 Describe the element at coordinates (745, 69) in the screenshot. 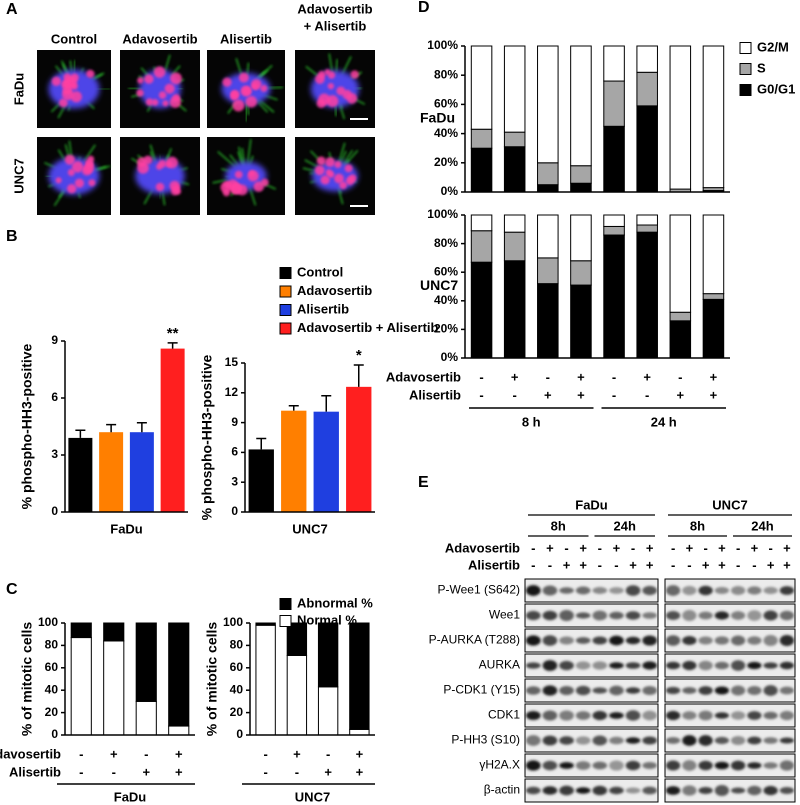

I see `legend-swatch` at that location.